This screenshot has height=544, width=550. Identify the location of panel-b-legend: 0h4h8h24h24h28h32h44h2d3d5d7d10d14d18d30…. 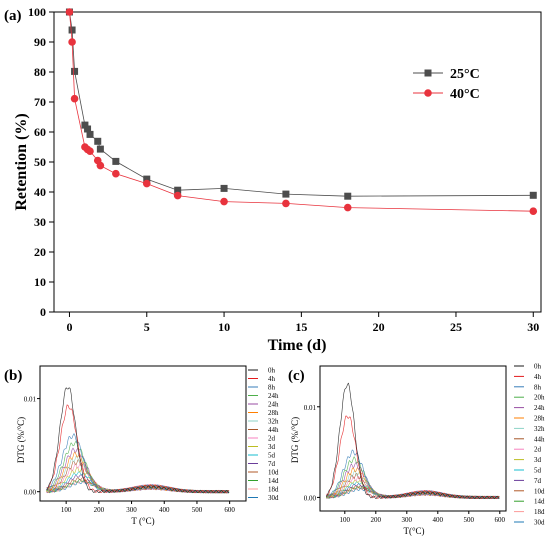
(263, 434).